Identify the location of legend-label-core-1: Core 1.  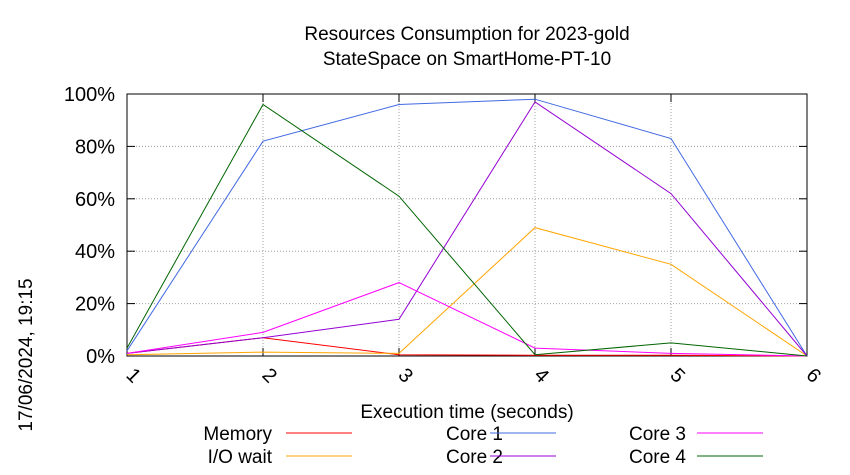
(474, 434).